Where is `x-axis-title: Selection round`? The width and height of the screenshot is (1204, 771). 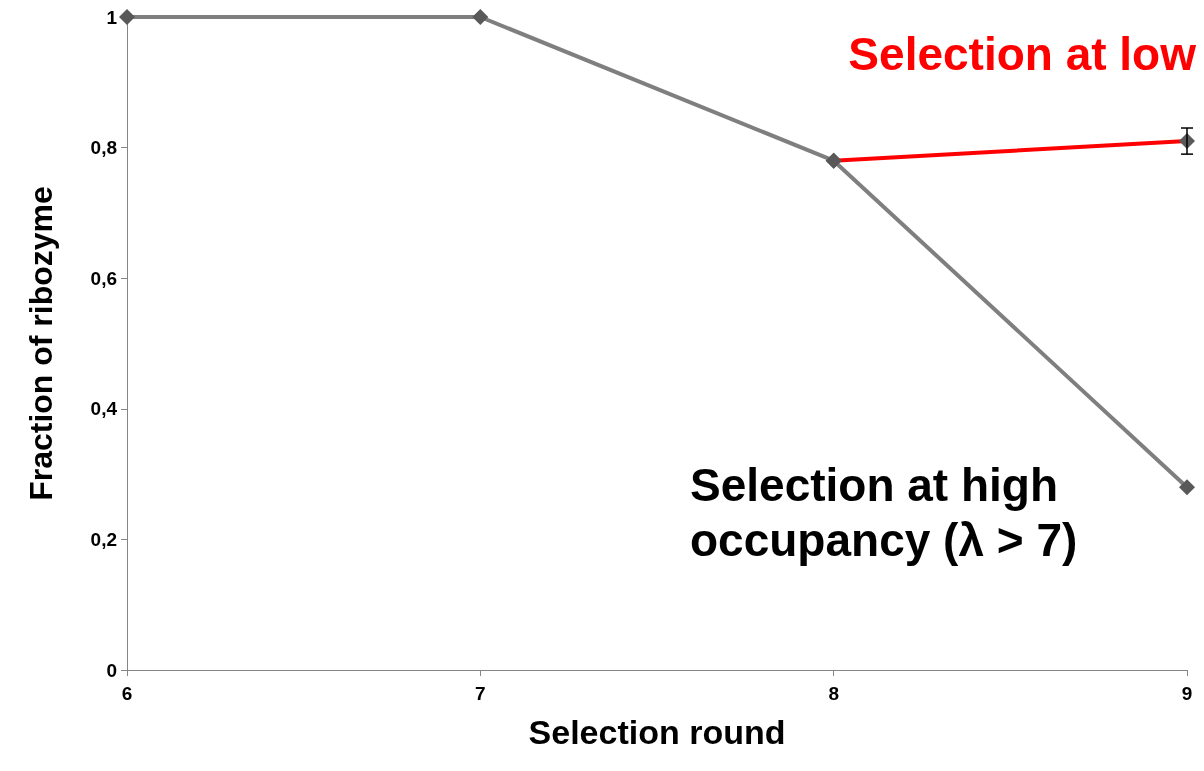 x-axis-title: Selection round is located at coordinates (657, 732).